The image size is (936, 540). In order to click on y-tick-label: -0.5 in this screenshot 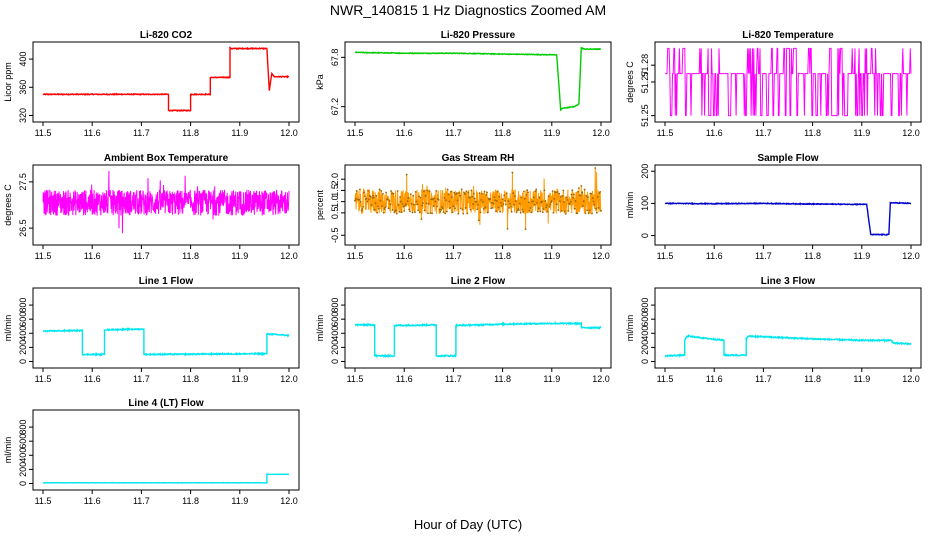, I will do `click(335, 236)`.